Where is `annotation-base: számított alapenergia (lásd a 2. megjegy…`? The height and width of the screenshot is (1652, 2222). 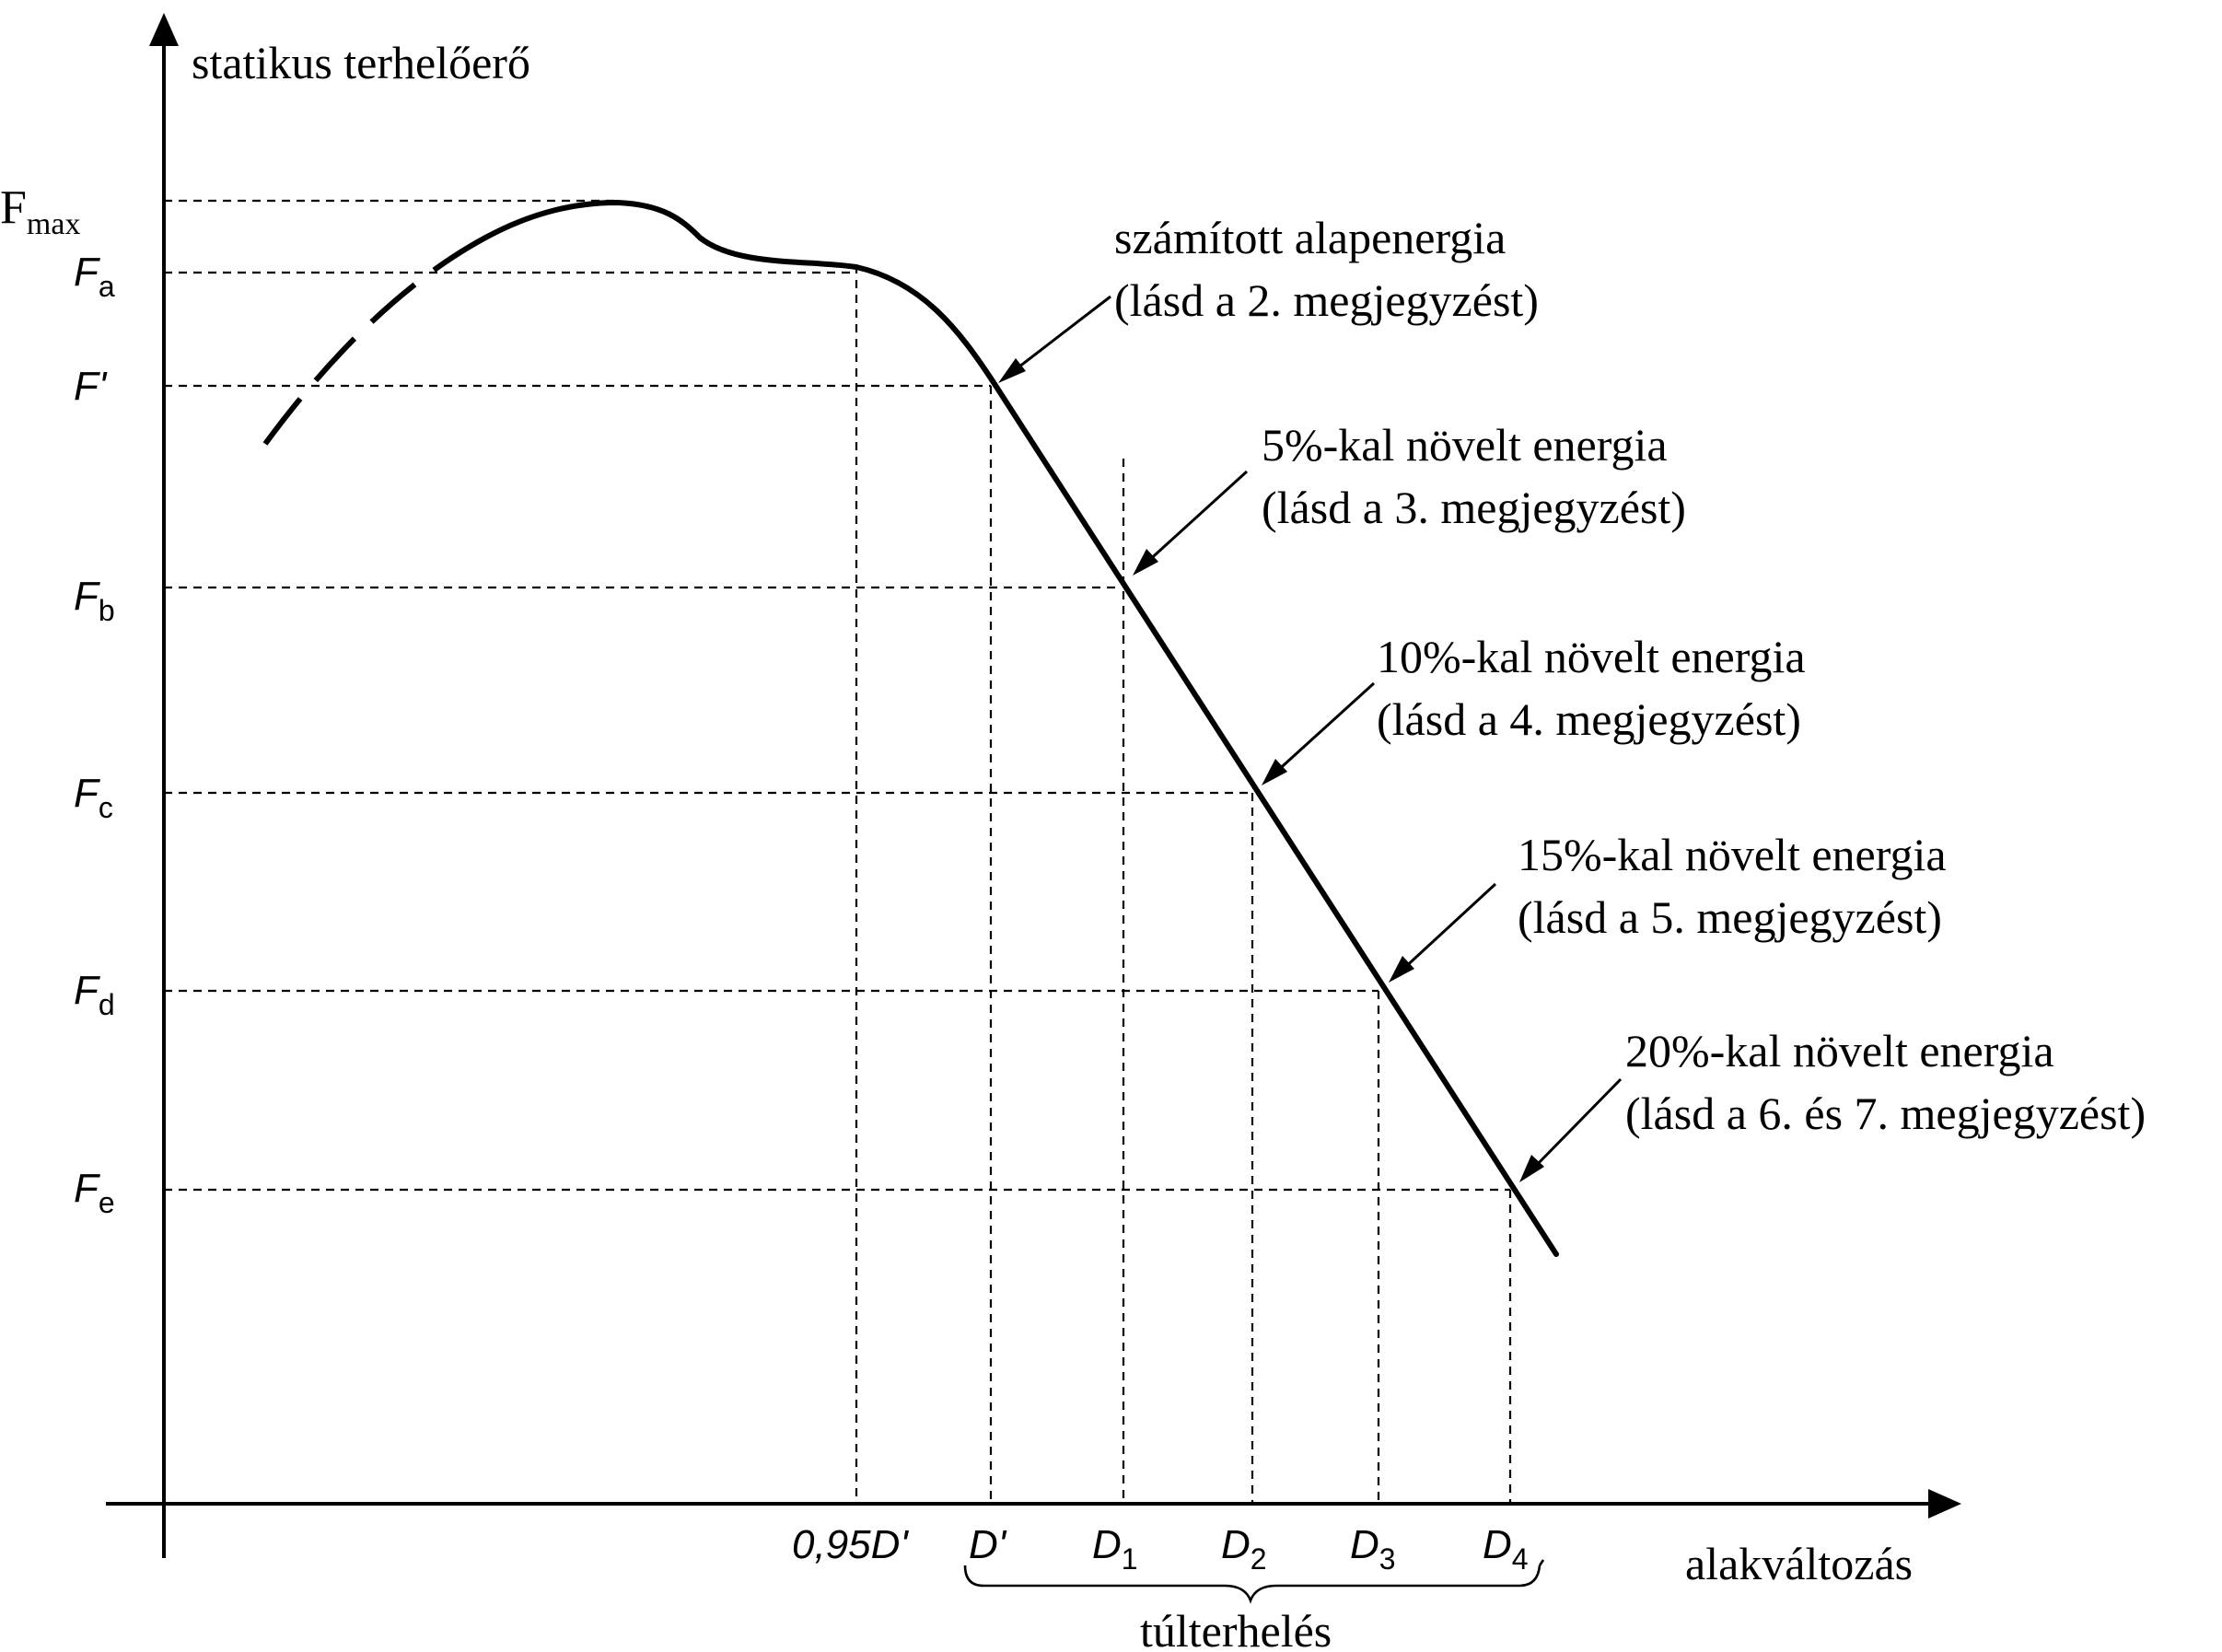
annotation-base: számított alapenergia (lásd a 2. megjegy… is located at coordinates (1326, 269).